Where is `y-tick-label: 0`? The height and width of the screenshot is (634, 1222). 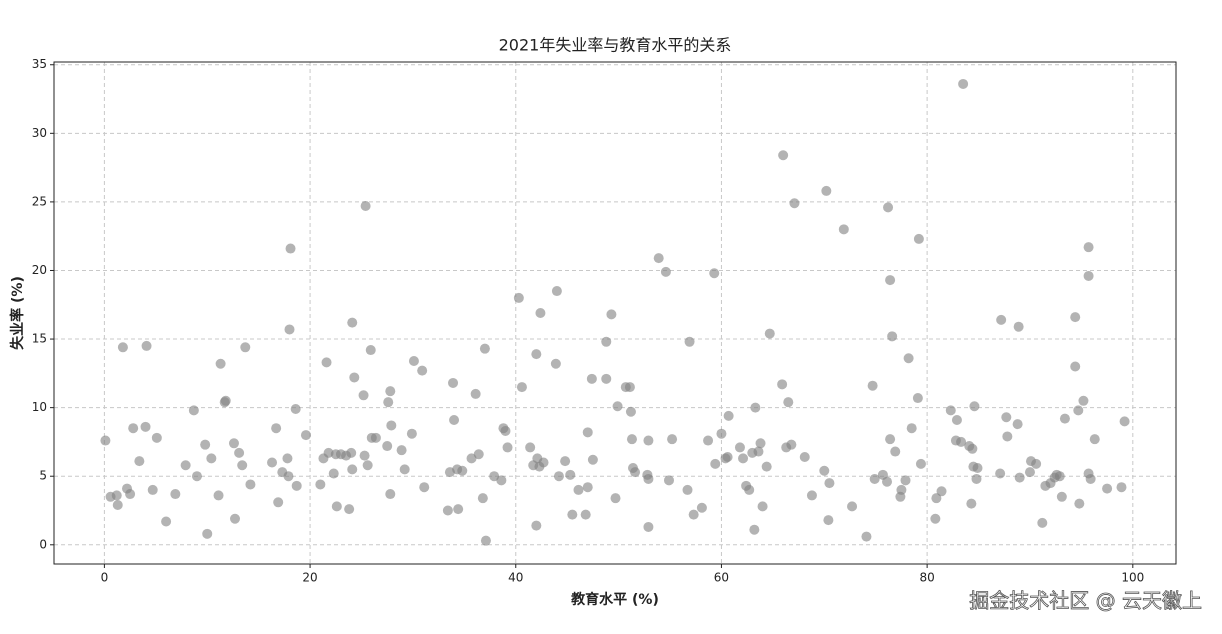 y-tick-label: 0 is located at coordinates (43, 544).